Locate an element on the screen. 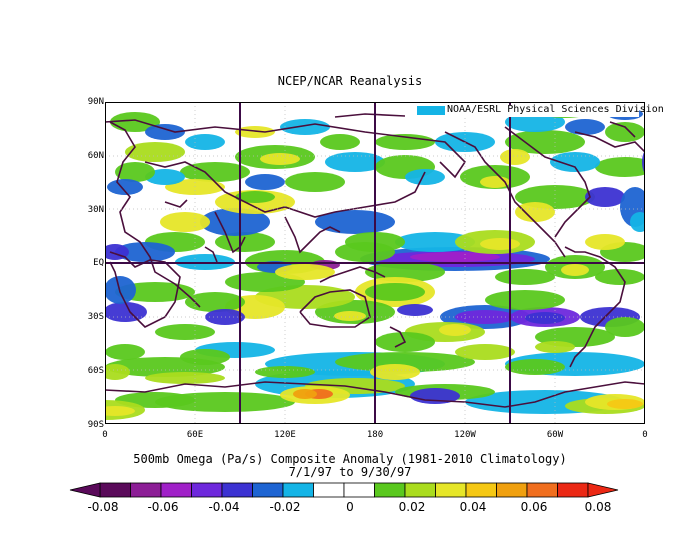 Image resolution: width=700 pixels, height=542 pixels. lat-label-60s: 60S is located at coordinates (95, 371).